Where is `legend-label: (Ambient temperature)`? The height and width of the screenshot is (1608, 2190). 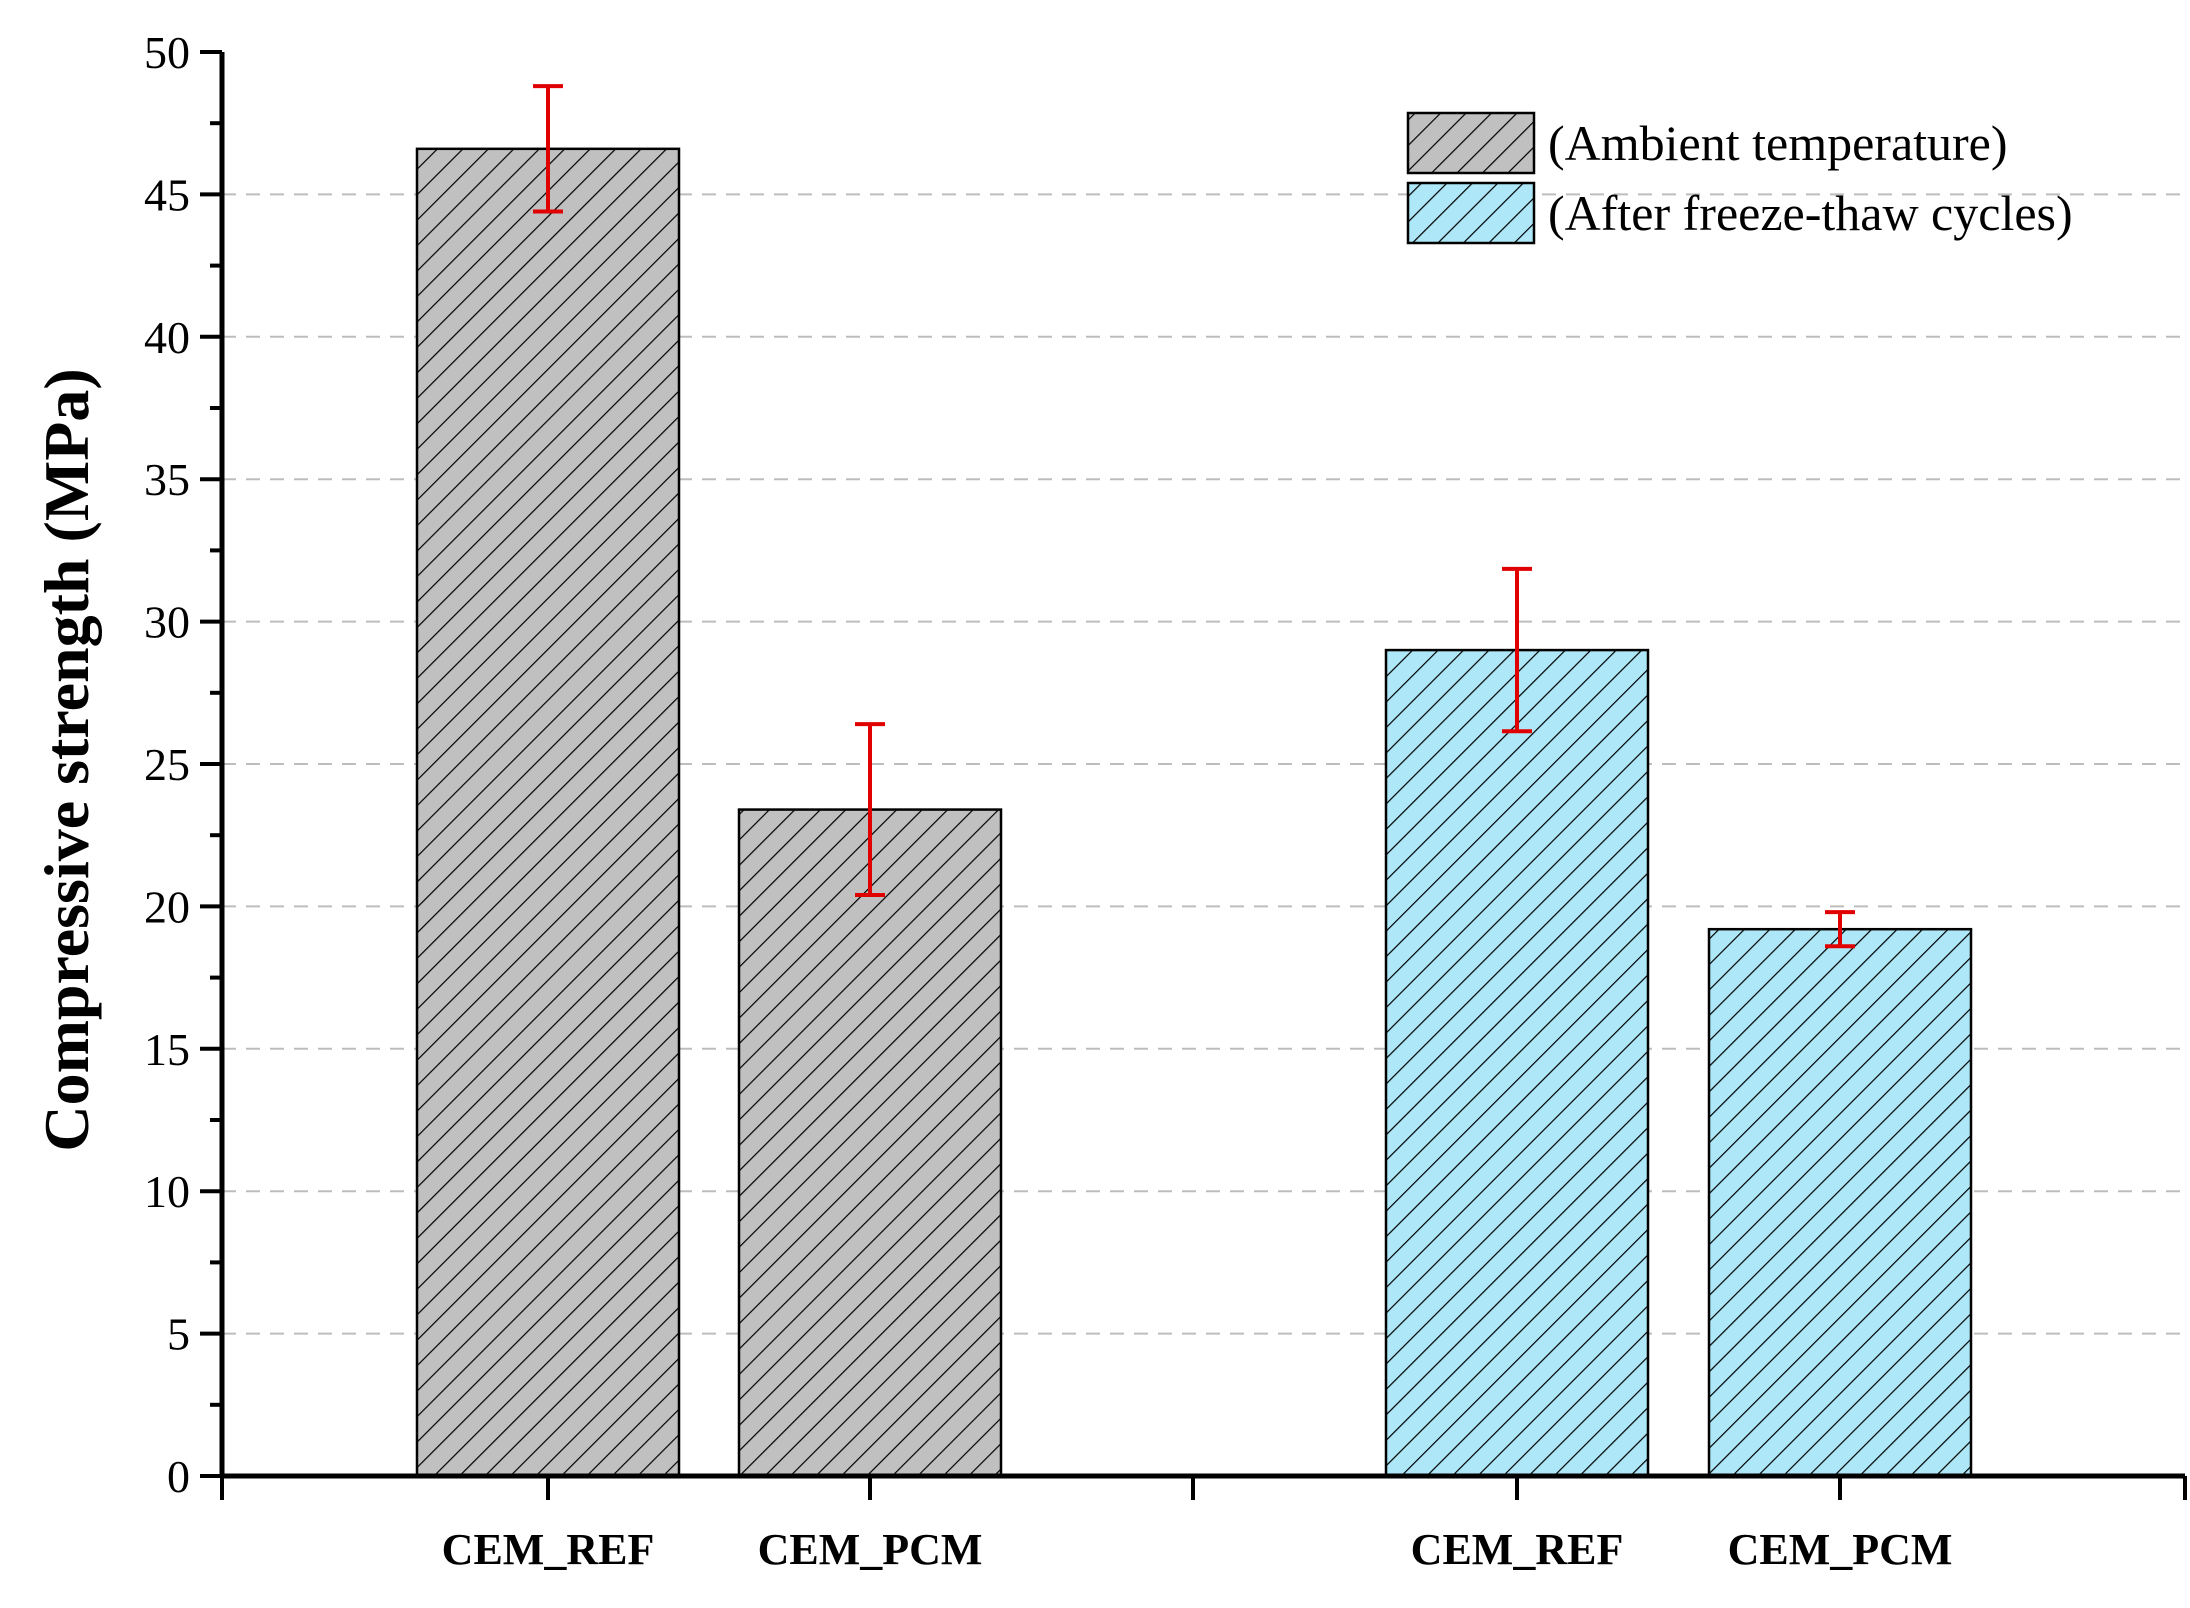
legend-label: (Ambient temperature) is located at coordinates (1778, 143).